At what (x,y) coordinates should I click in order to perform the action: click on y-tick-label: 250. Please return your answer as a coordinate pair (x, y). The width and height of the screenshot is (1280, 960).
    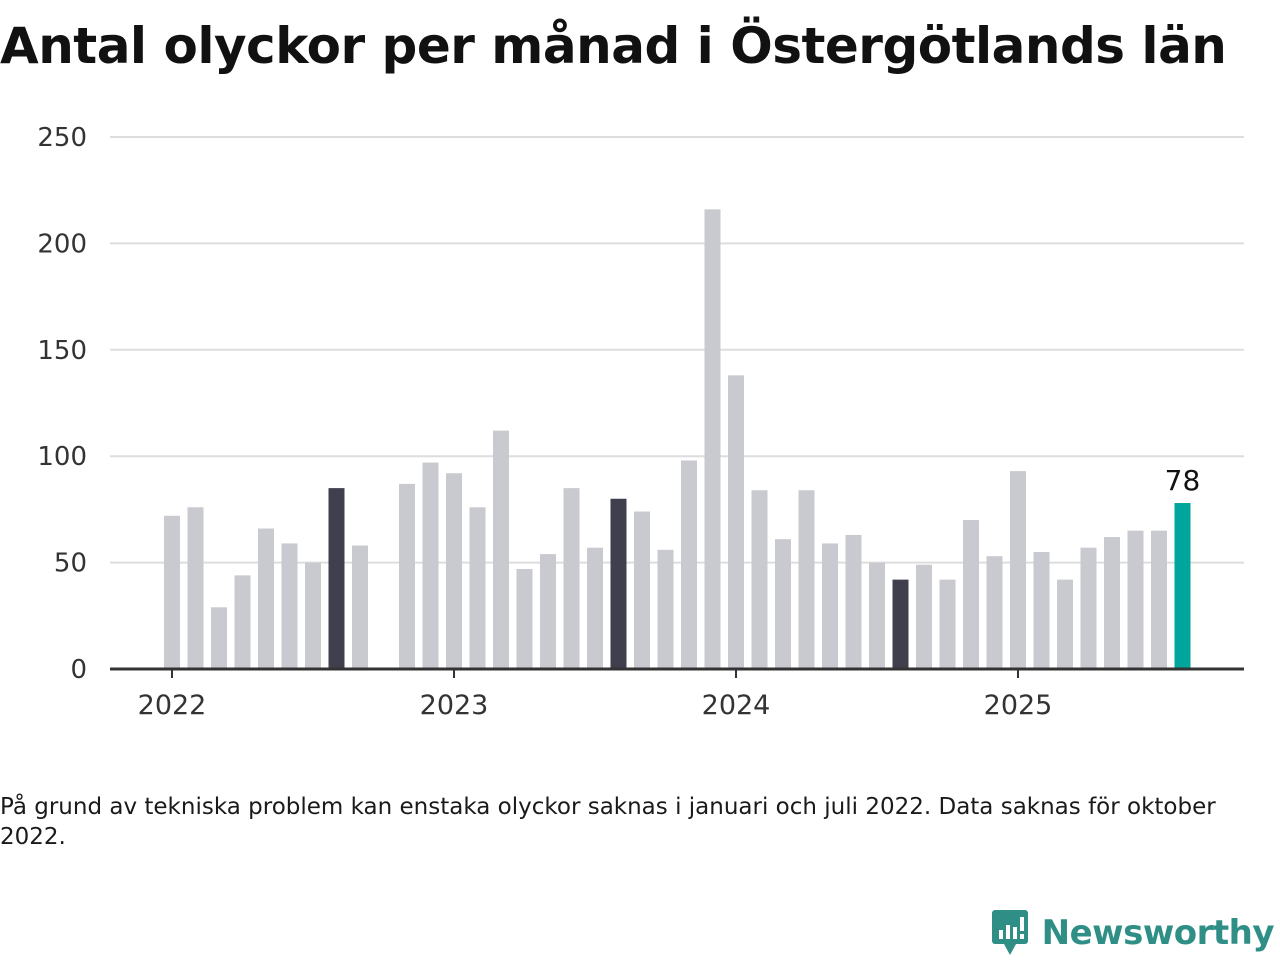
    Looking at the image, I should click on (62, 138).